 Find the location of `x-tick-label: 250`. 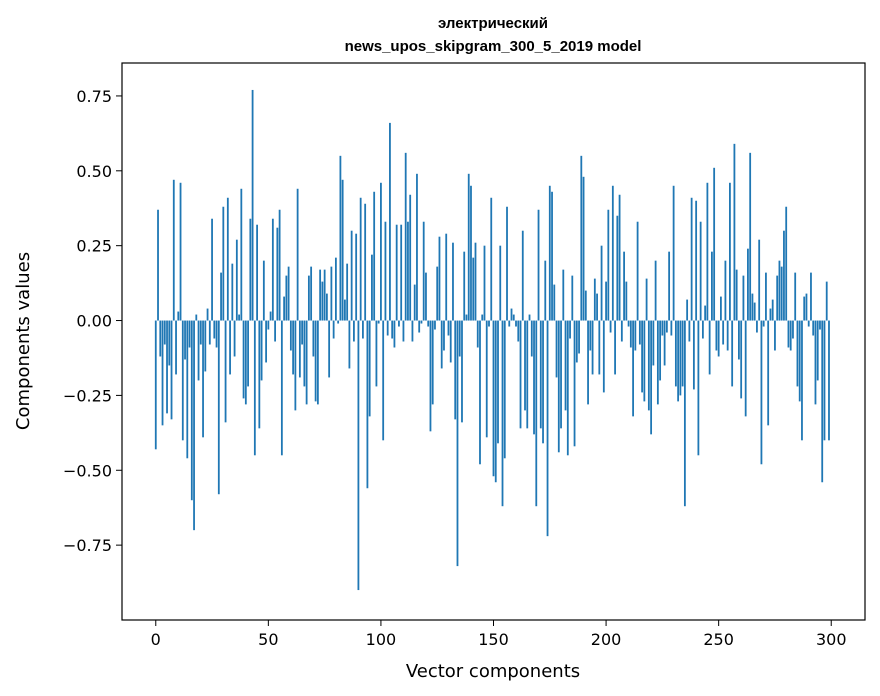

x-tick-label: 250 is located at coordinates (718, 639).